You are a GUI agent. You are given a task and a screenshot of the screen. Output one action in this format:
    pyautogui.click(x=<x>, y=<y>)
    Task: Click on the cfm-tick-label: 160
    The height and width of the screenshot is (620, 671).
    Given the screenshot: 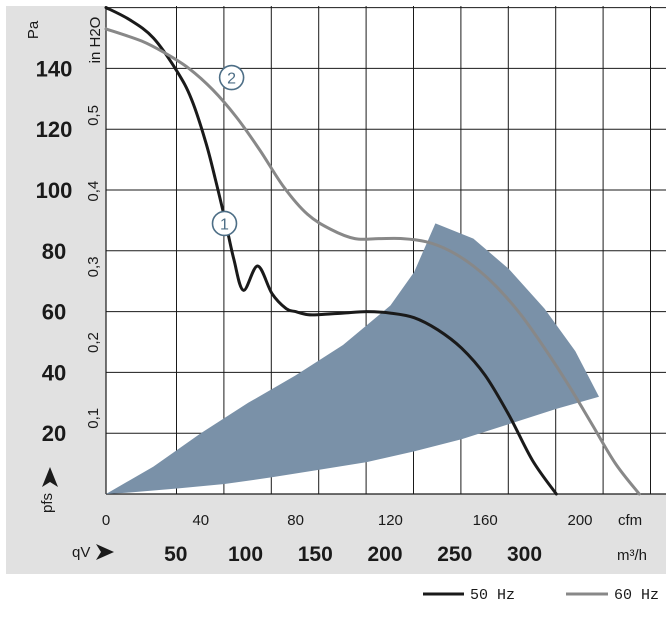 What is the action you would take?
    pyautogui.click(x=485, y=520)
    